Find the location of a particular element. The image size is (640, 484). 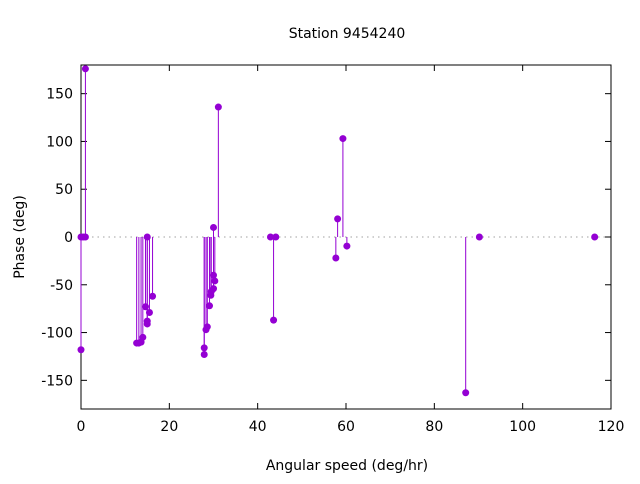

y-tick-label: 100 is located at coordinates (59, 142).